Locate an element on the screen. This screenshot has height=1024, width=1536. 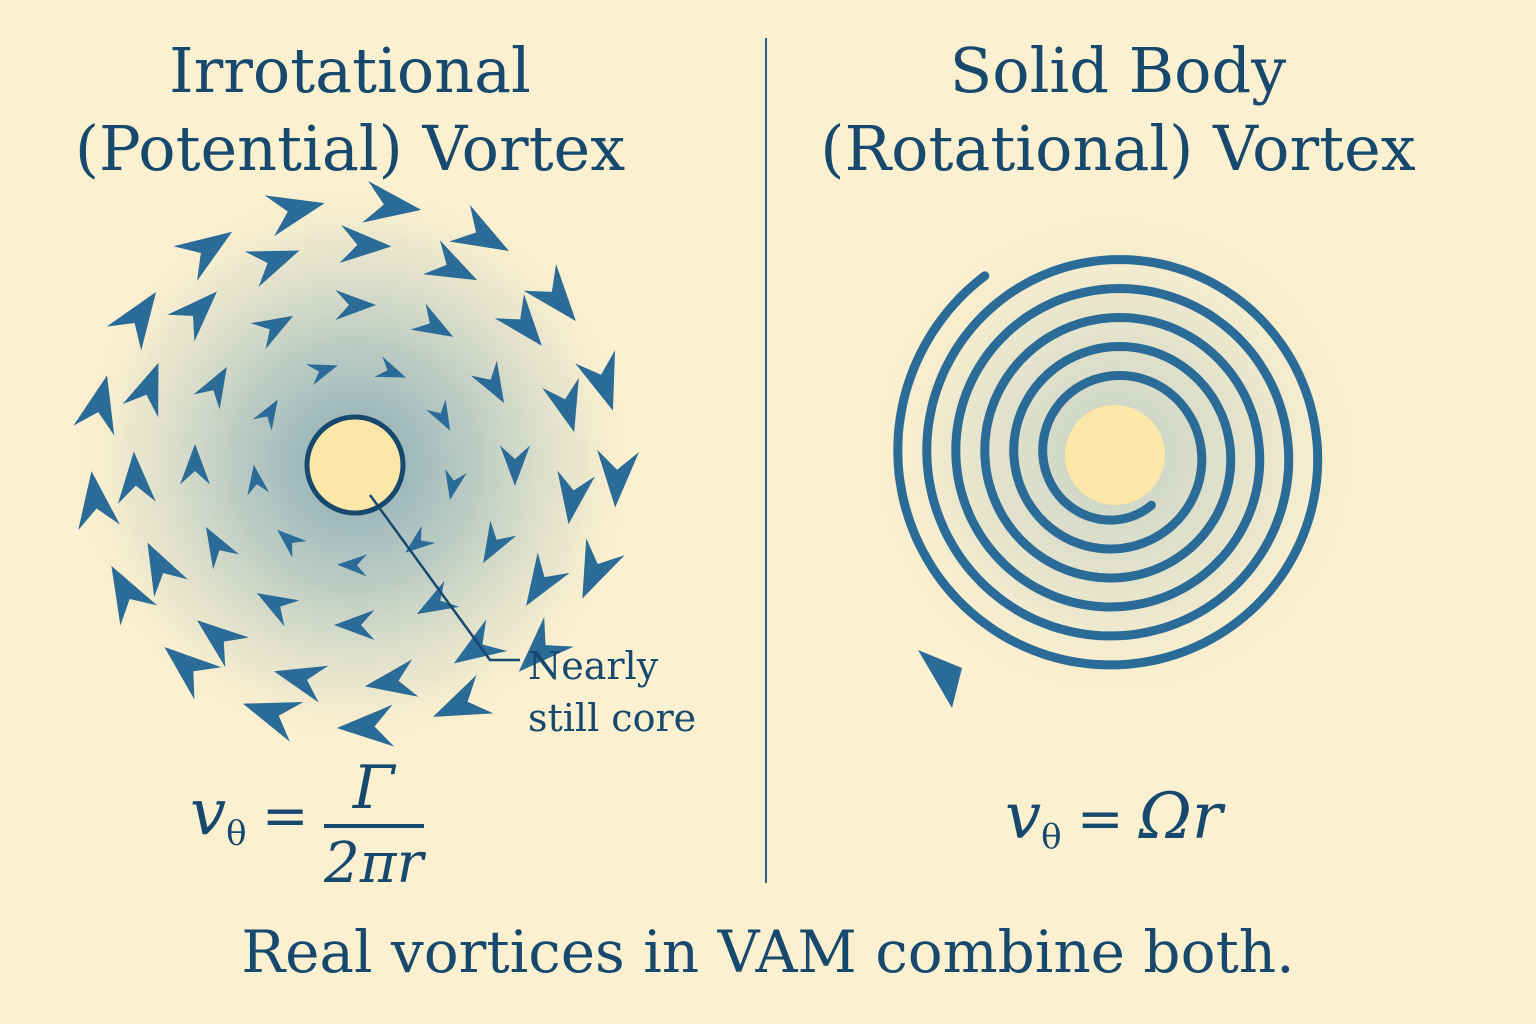
formula-left-equals: = is located at coordinates (285, 816).